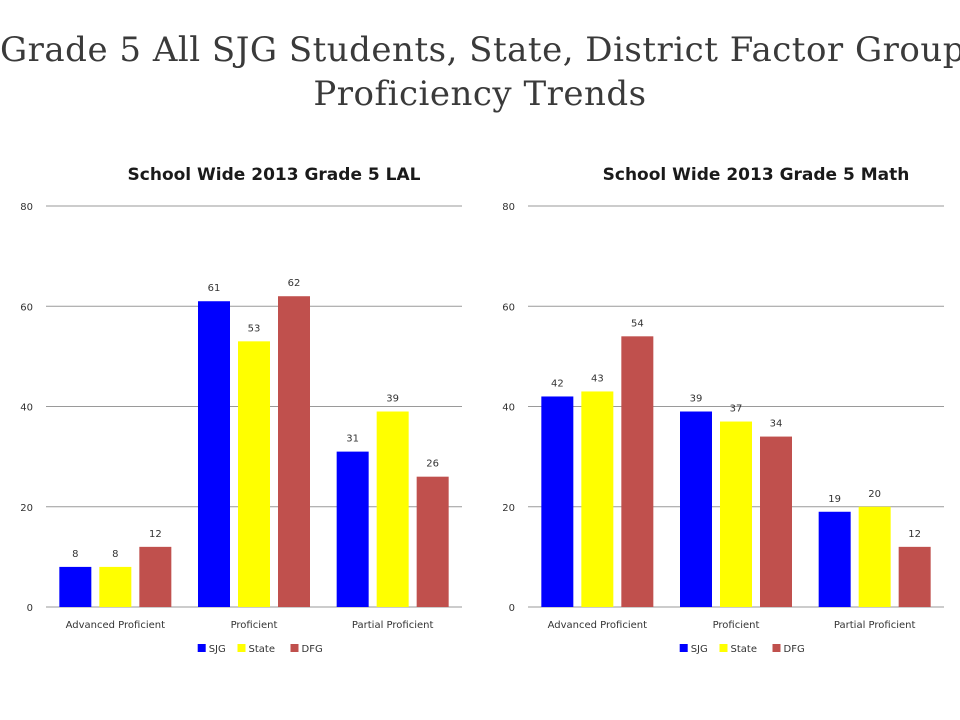  Describe the element at coordinates (26, 408) in the screenshot. I see `lal-y-tick-label: 40` at that location.